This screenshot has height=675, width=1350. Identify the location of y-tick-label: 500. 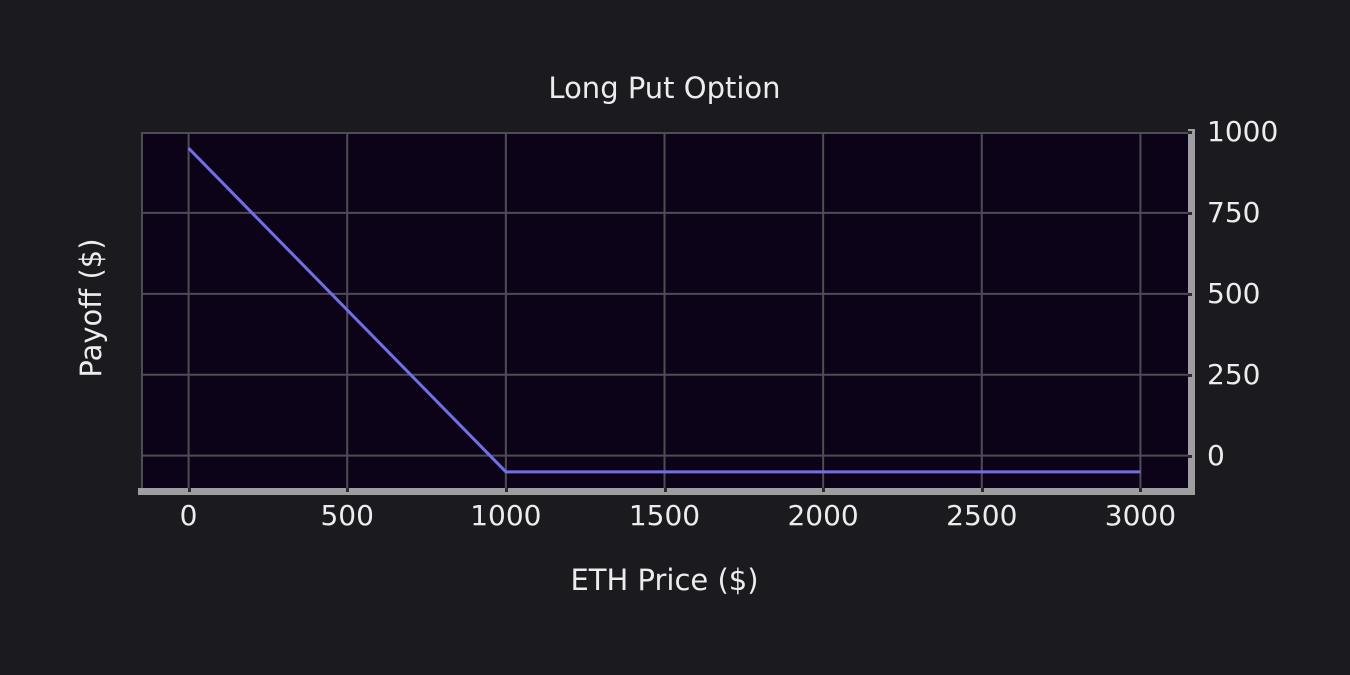
(1234, 293).